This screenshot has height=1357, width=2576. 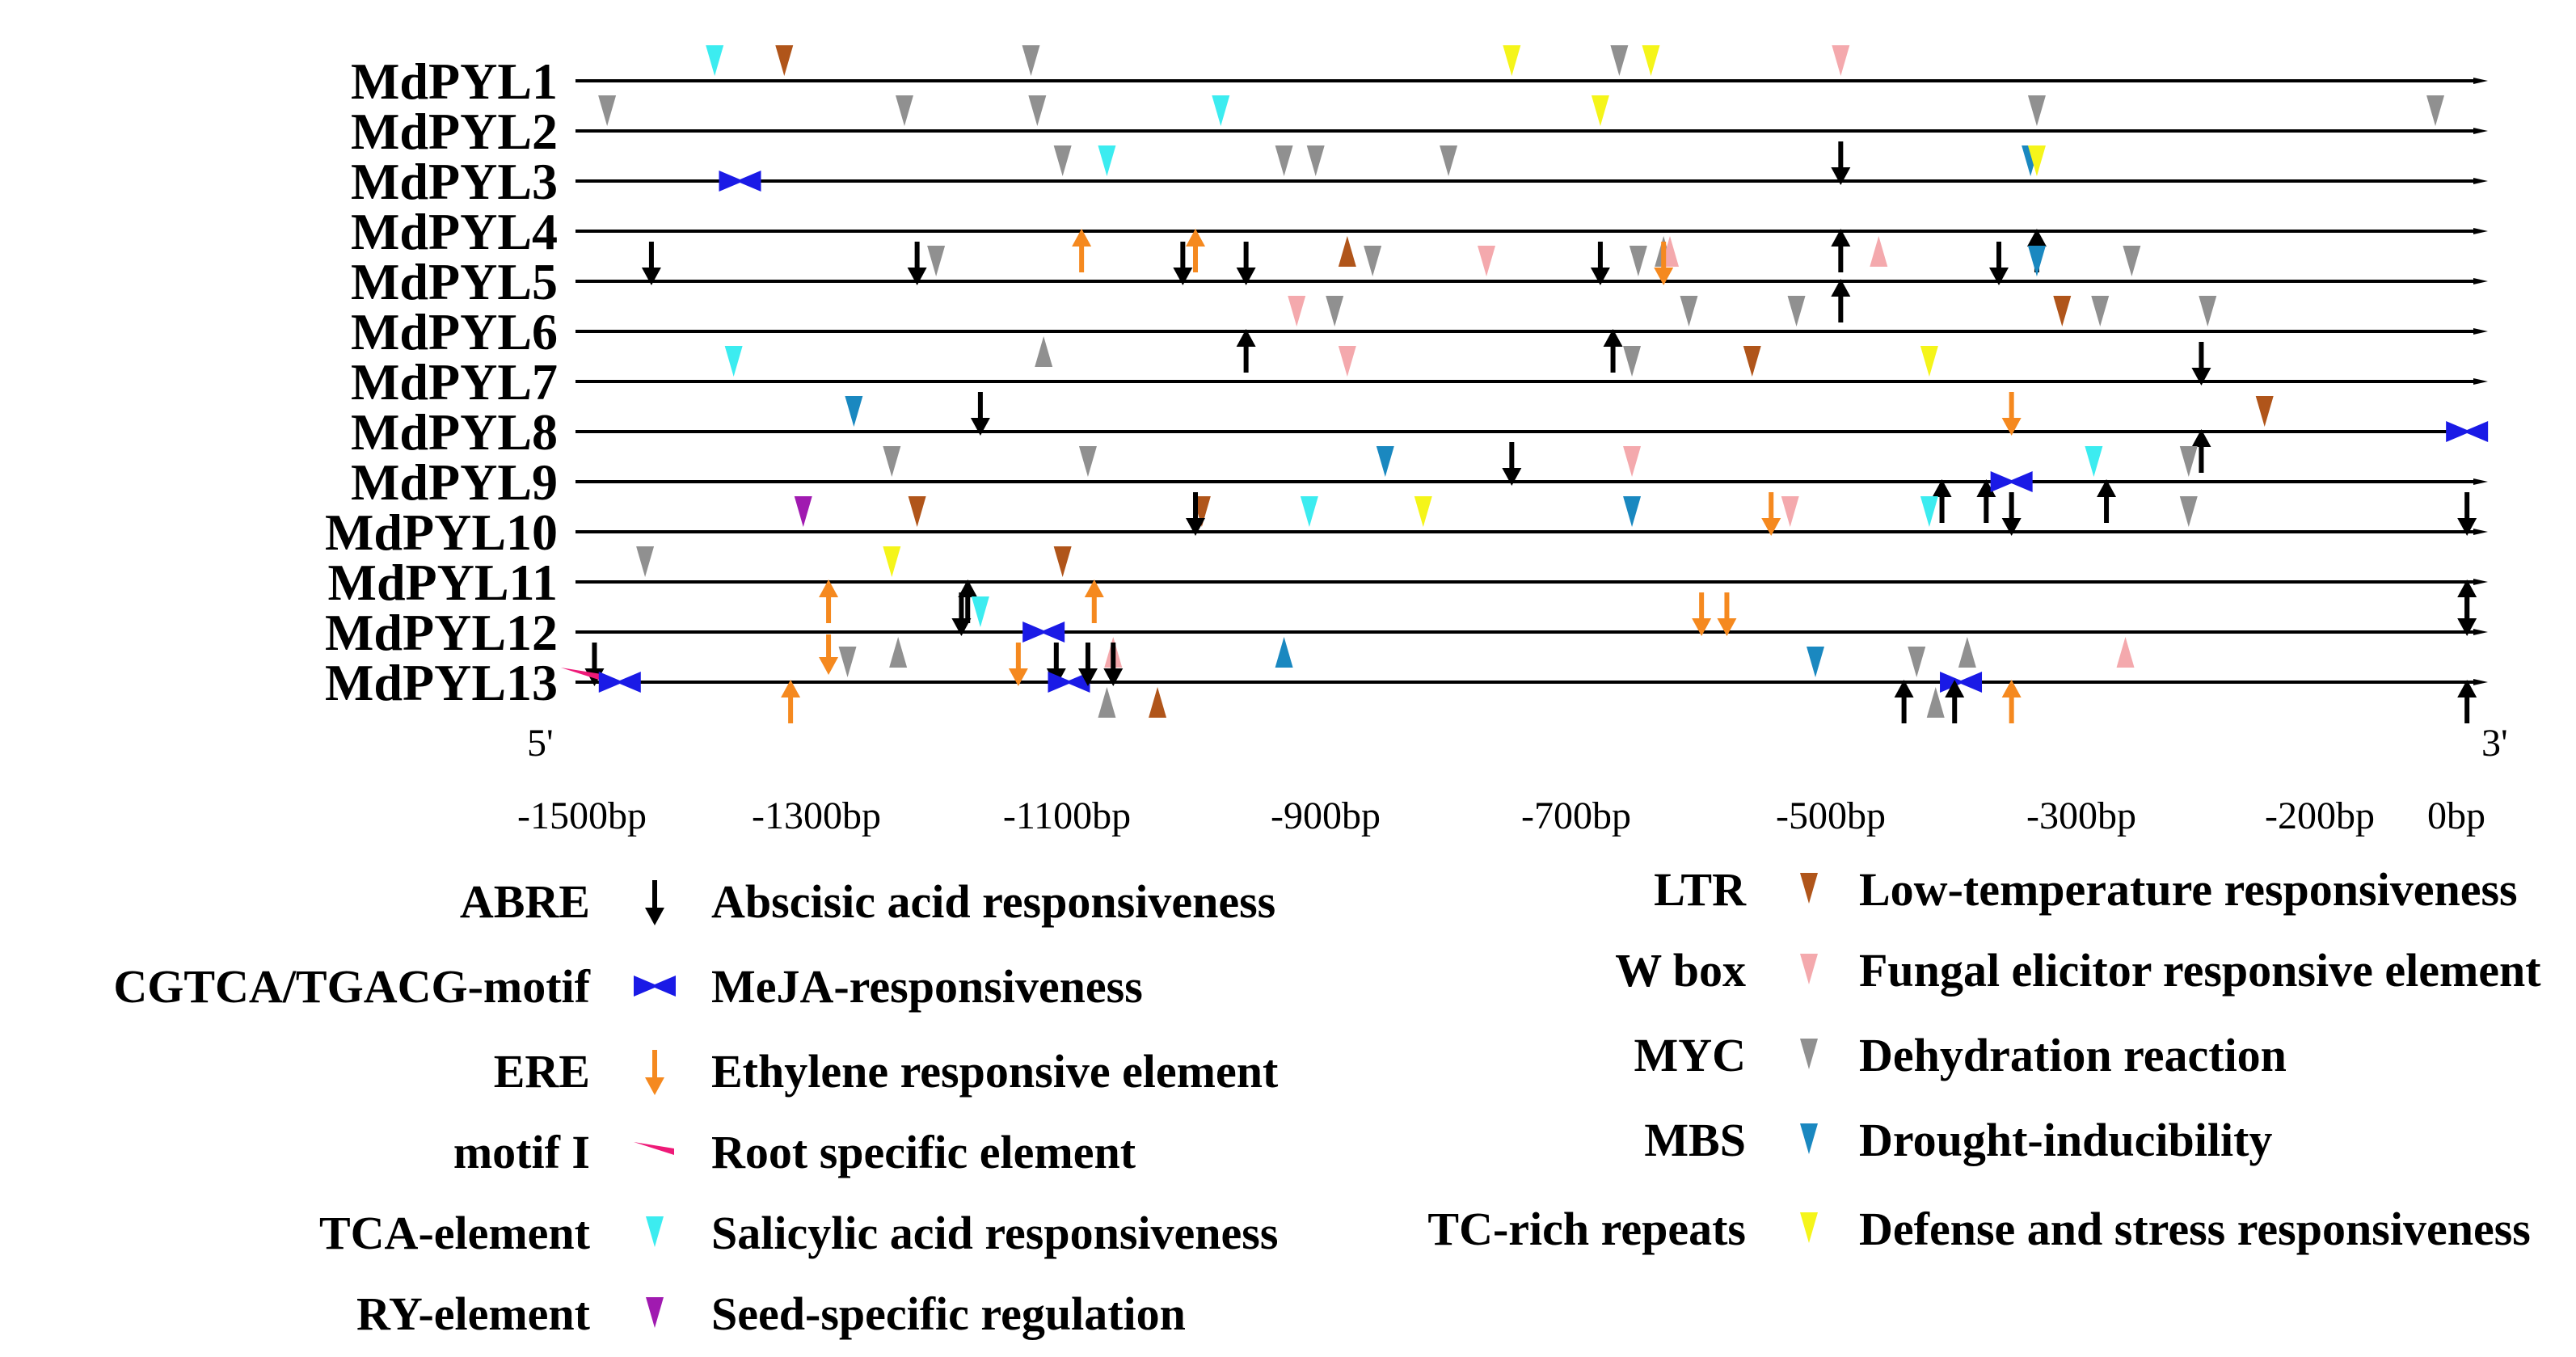 I want to click on gene-label: MdPYL6, so click(x=454, y=331).